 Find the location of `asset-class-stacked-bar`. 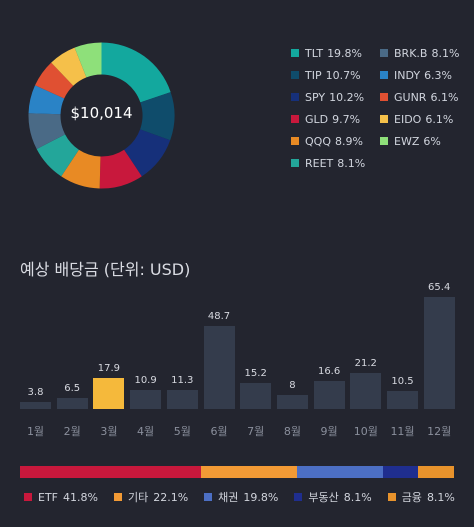

asset-class-stacked-bar is located at coordinates (237, 472).